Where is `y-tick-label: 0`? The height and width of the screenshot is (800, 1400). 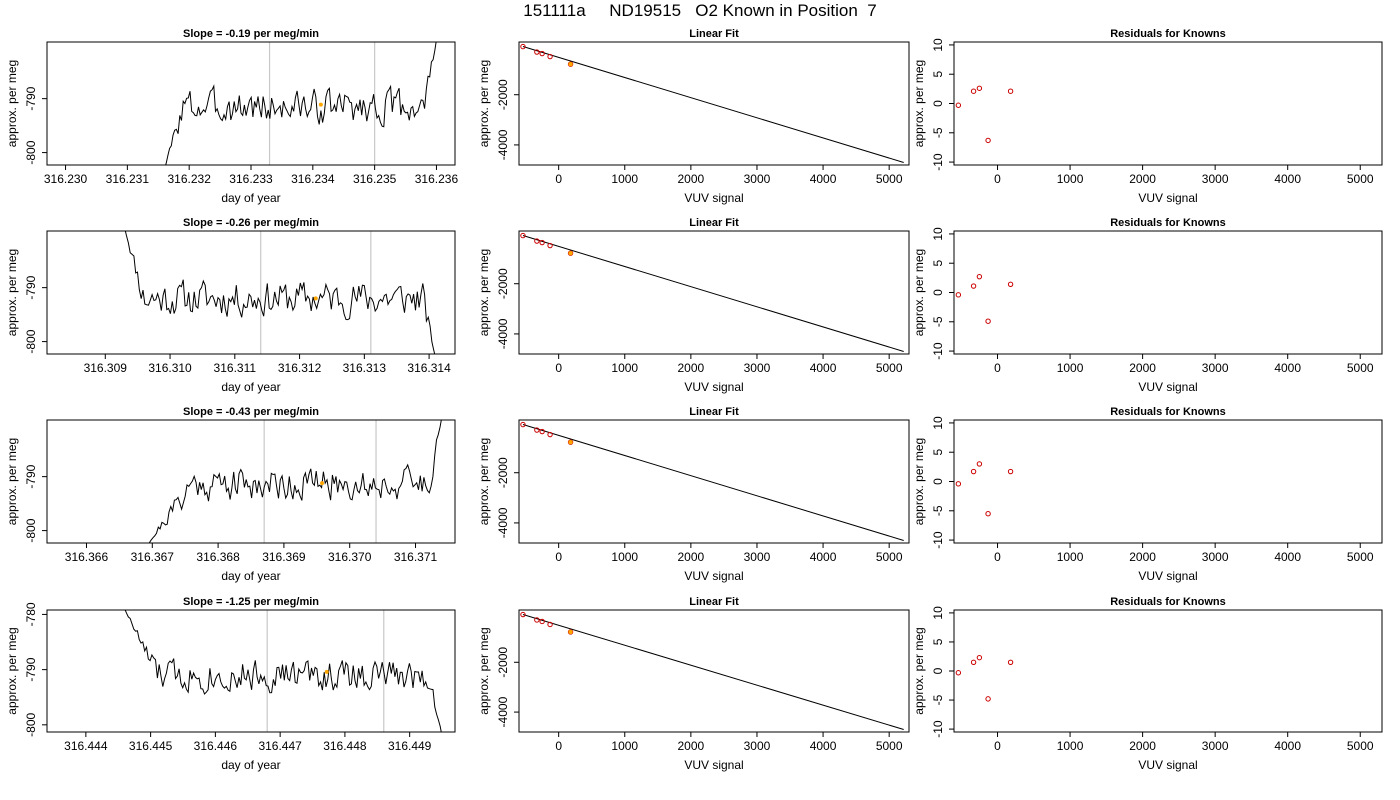 y-tick-label: 0 is located at coordinates (938, 481).